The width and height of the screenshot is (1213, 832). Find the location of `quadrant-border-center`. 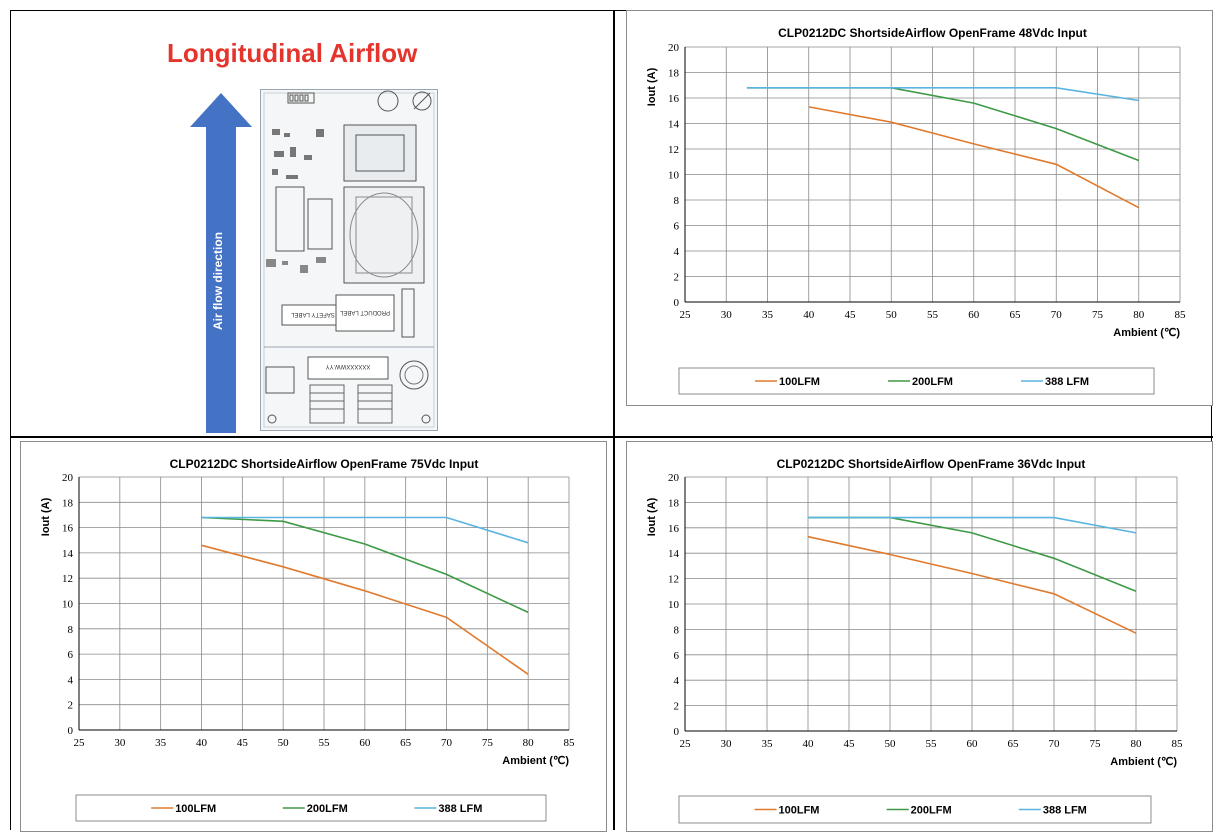

quadrant-border-center is located at coordinates (611, 437).